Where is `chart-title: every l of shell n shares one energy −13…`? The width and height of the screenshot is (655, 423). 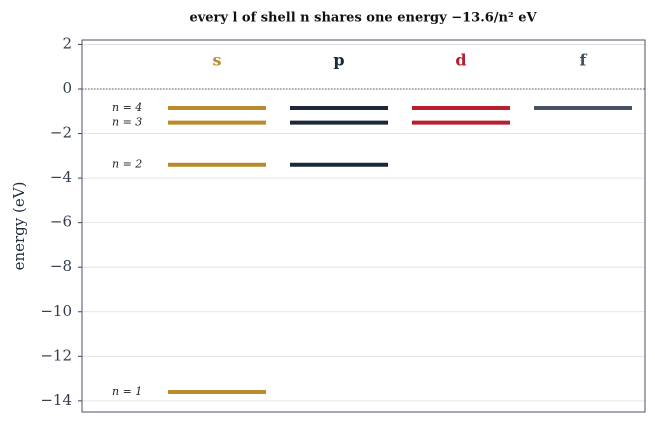 chart-title: every l of shell n shares one energy −13… is located at coordinates (363, 18).